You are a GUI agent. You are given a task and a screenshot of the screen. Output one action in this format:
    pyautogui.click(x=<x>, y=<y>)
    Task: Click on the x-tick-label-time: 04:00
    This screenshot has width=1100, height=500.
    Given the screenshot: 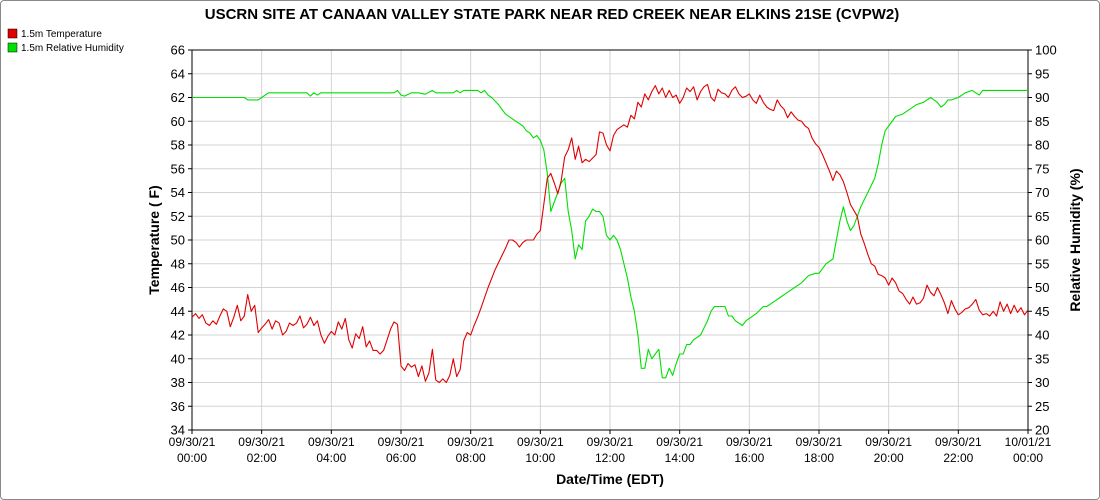 What is the action you would take?
    pyautogui.click(x=331, y=458)
    